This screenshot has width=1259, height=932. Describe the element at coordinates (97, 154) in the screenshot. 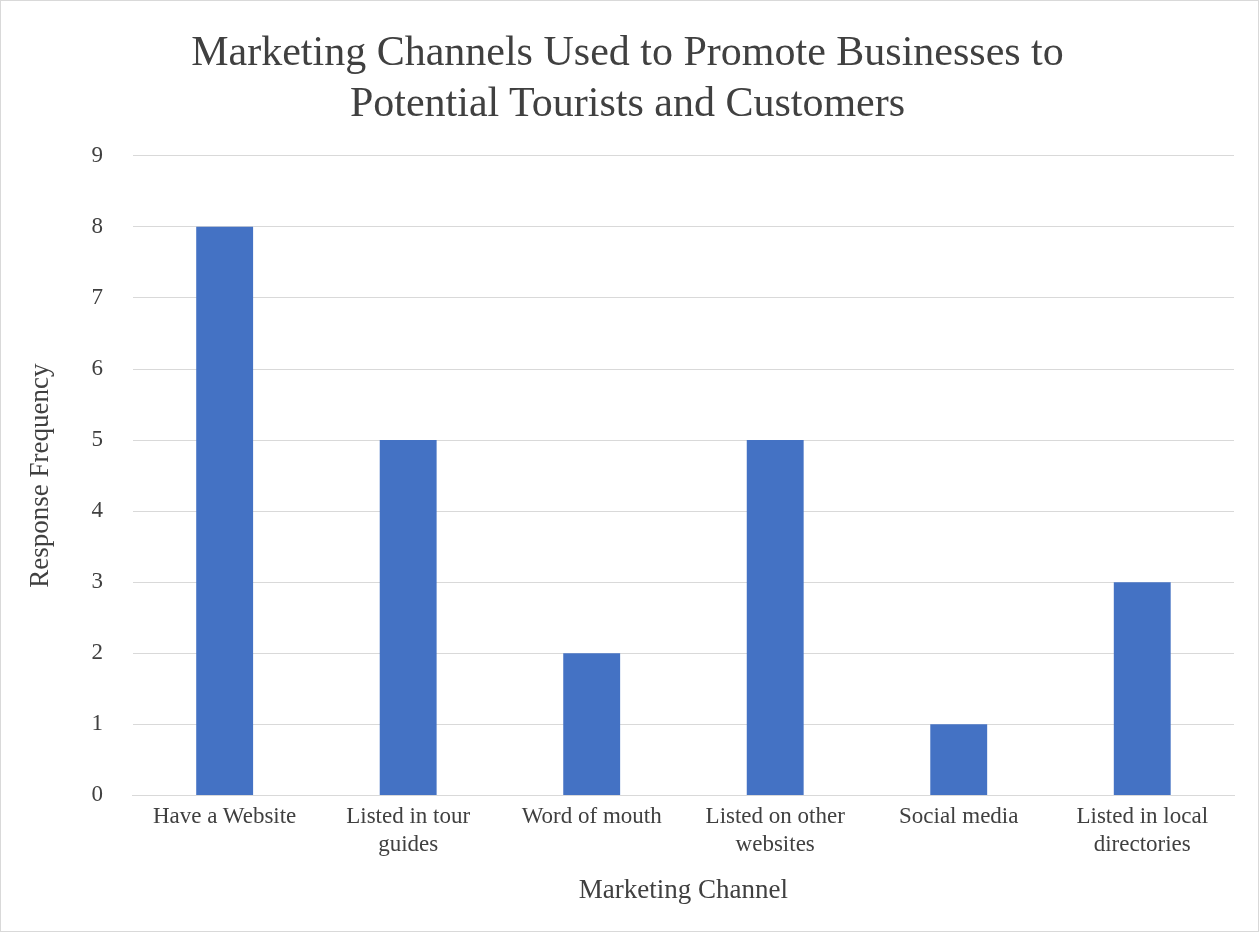

I see `y-tick-label: 9` at that location.